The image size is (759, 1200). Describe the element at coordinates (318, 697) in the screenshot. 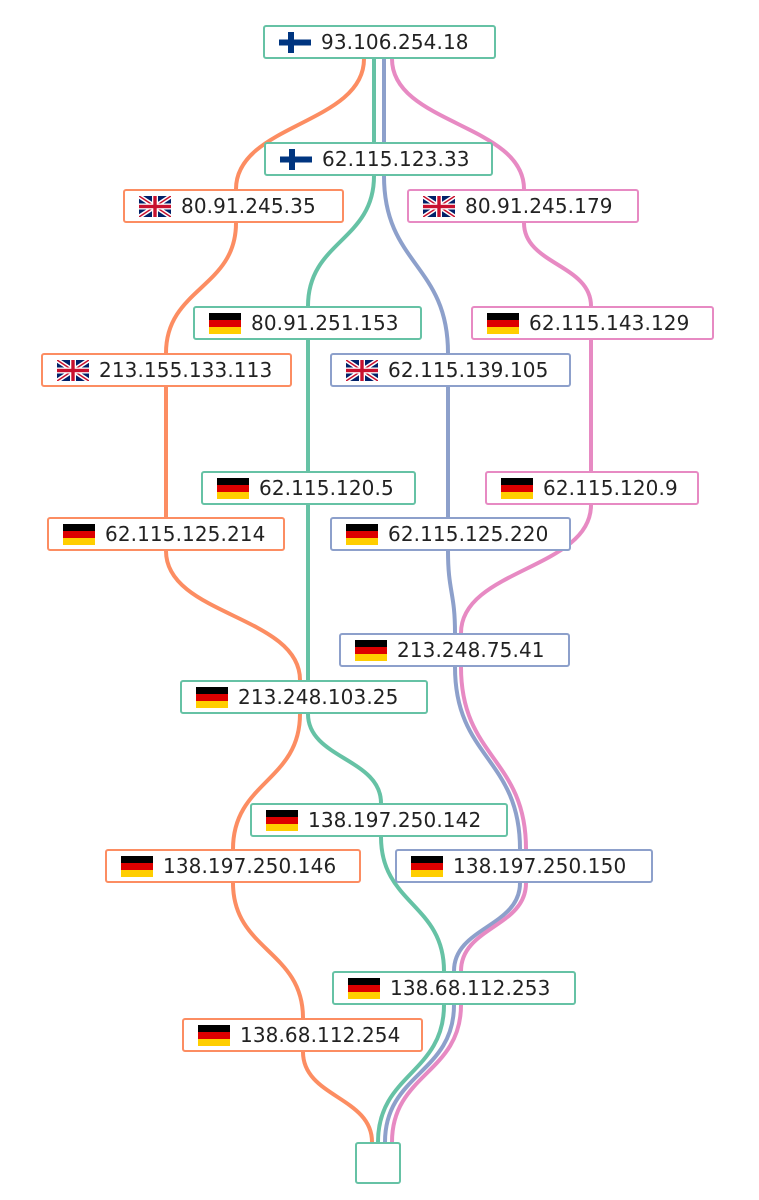

I see `hop-ip-label: 213.248.103.25` at that location.